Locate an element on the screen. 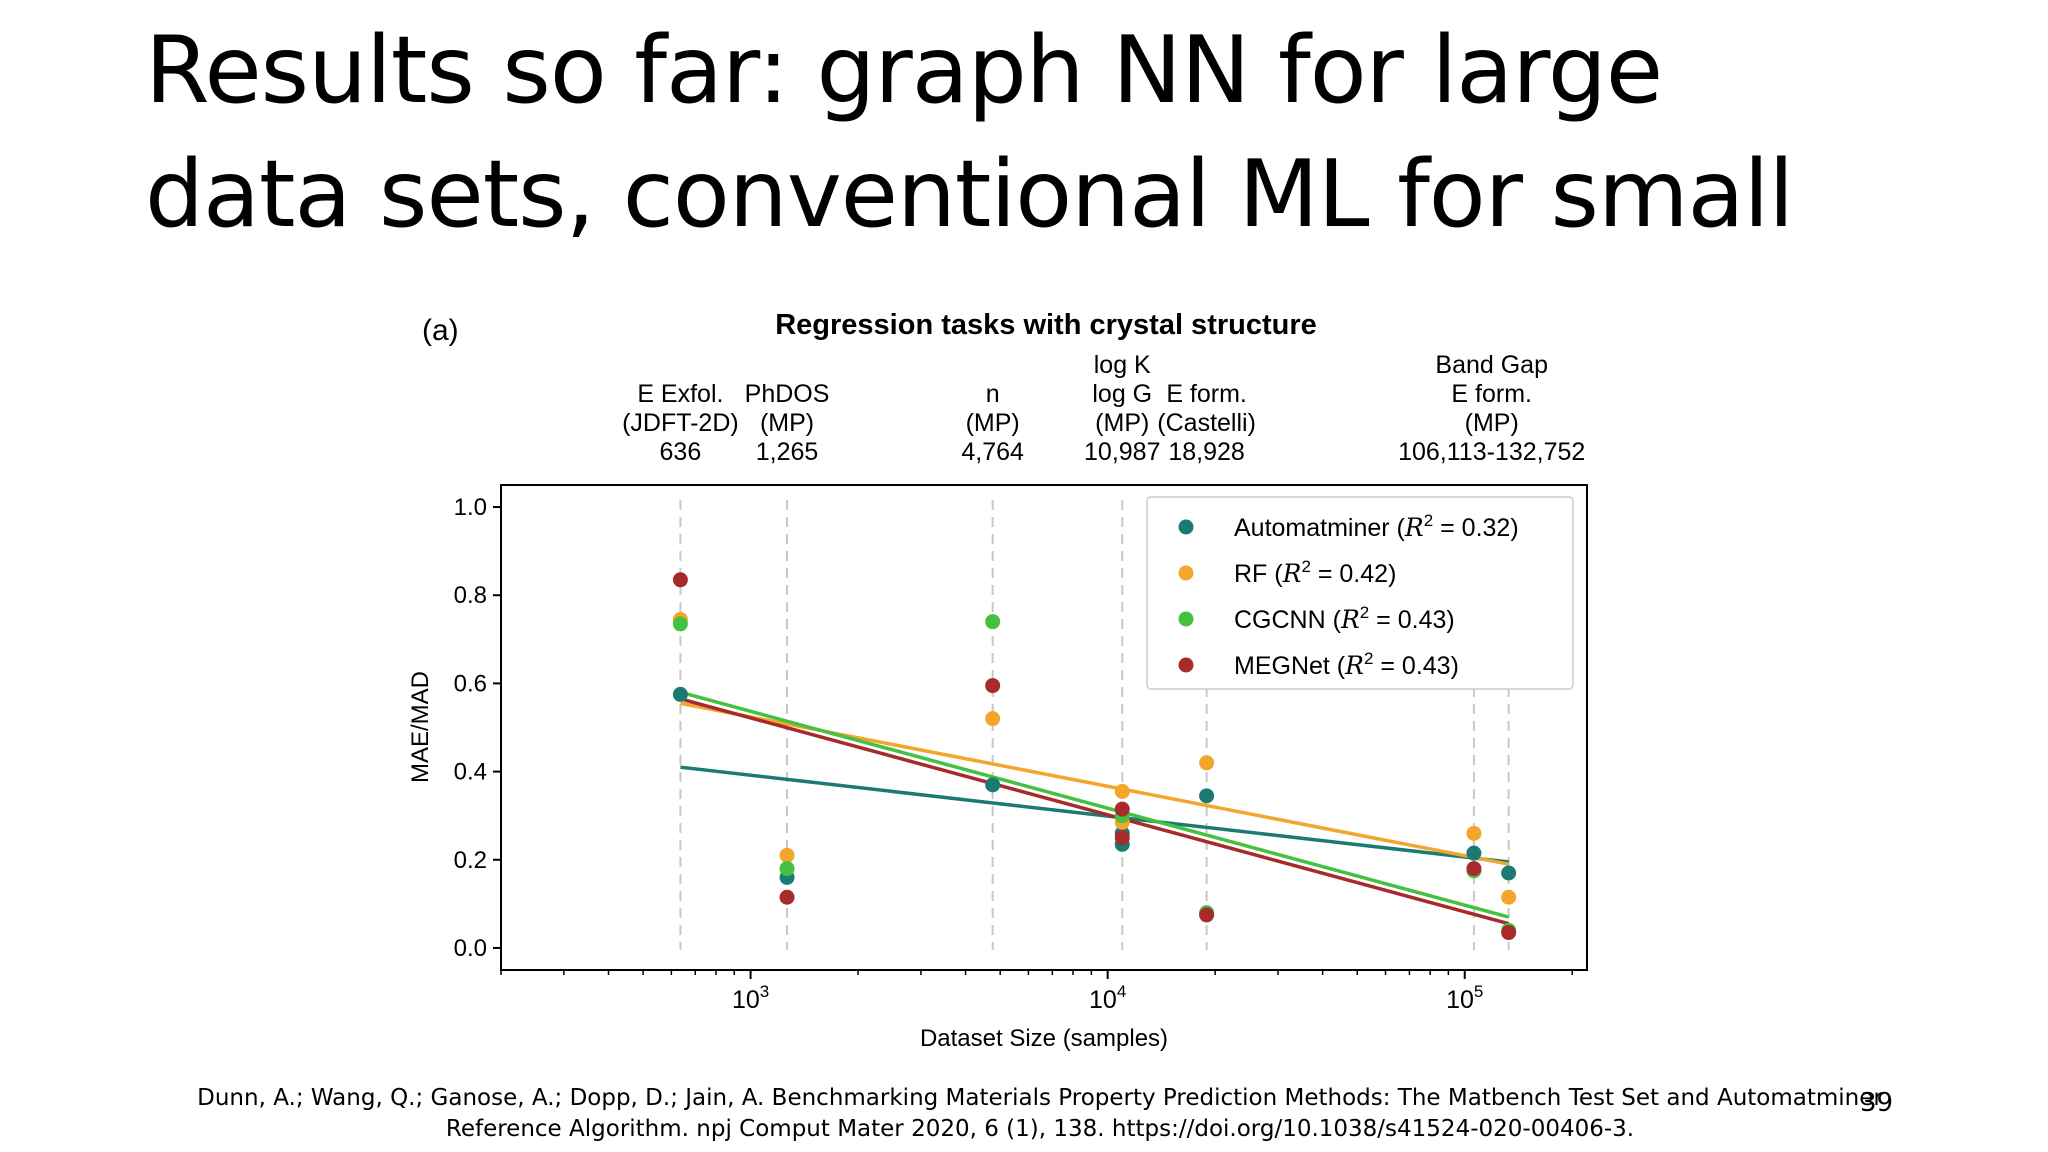 The height and width of the screenshot is (1152, 2048). dataset-label: 4,764 is located at coordinates (992, 452).